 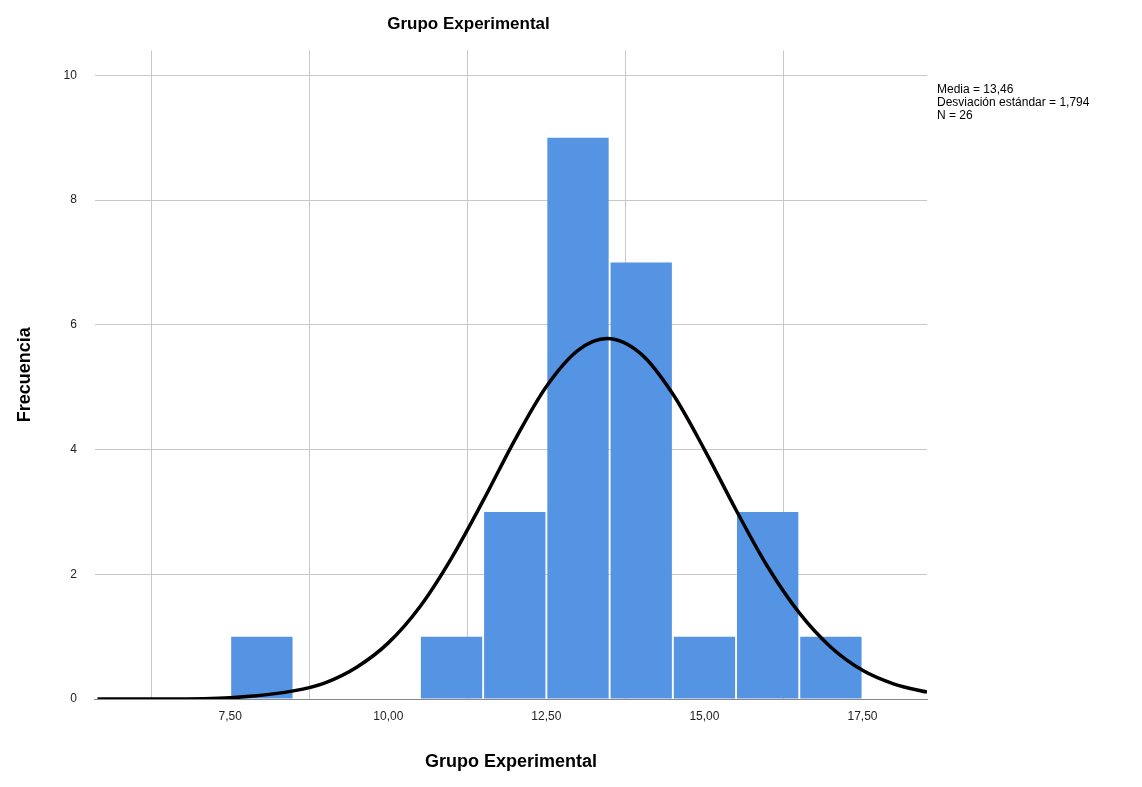 I want to click on y-tick-label: 4, so click(x=74, y=448).